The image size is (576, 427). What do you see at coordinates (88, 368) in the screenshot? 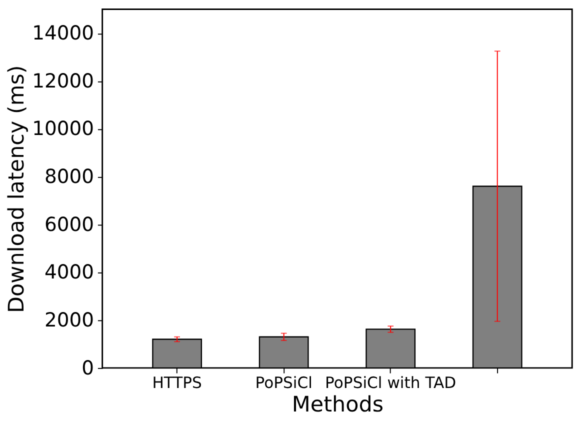
I see `y-tick-label: 0` at bounding box center [88, 368].